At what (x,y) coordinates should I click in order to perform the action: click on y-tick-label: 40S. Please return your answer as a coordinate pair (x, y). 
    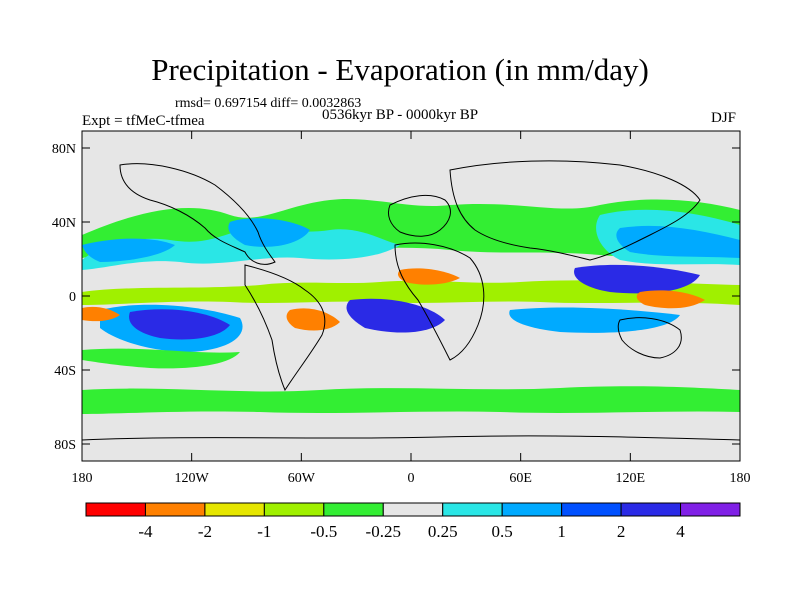
    Looking at the image, I should click on (65, 371).